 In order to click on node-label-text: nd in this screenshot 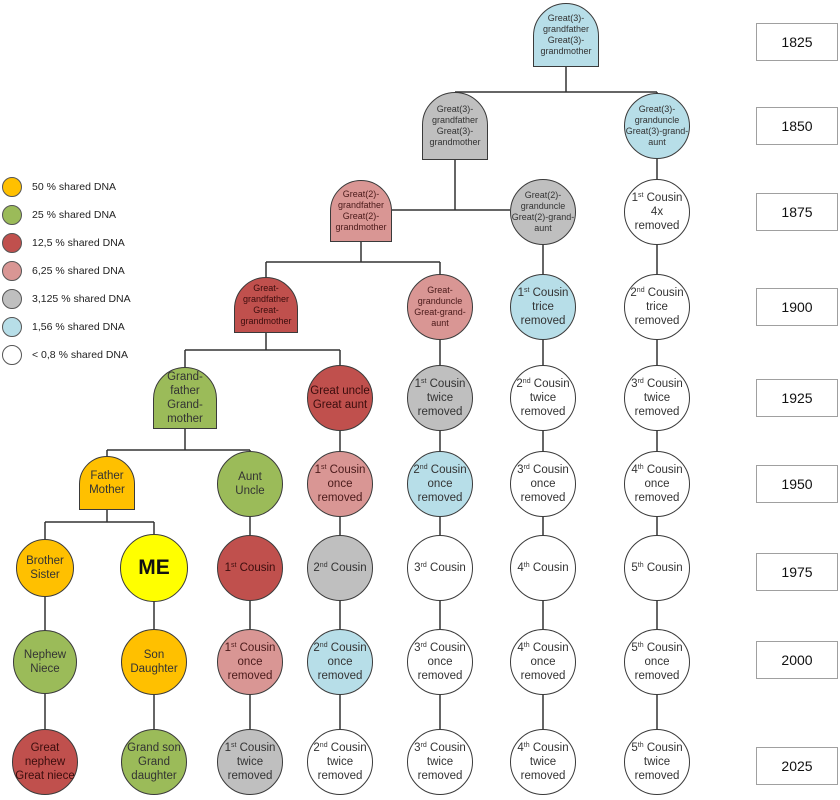, I will do `click(323, 565)`.